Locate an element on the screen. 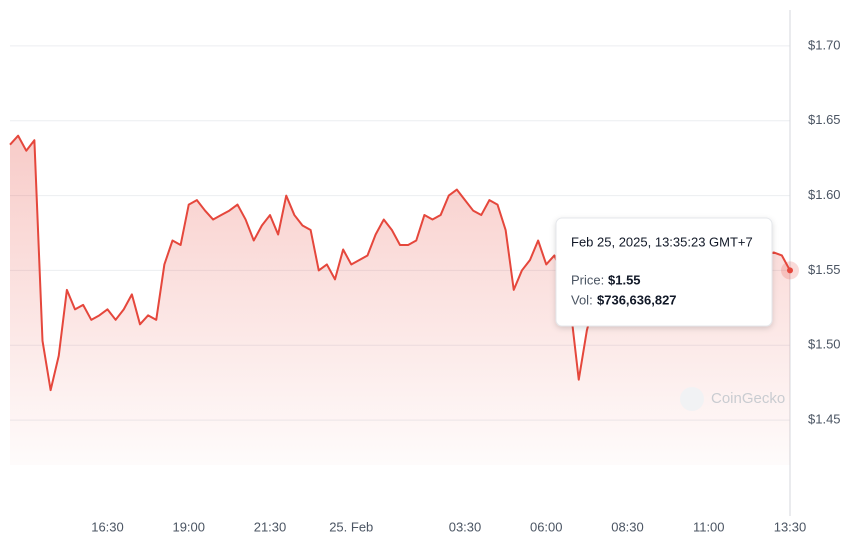 The width and height of the screenshot is (850, 546). x-tick-label: 19:00 is located at coordinates (188, 526).